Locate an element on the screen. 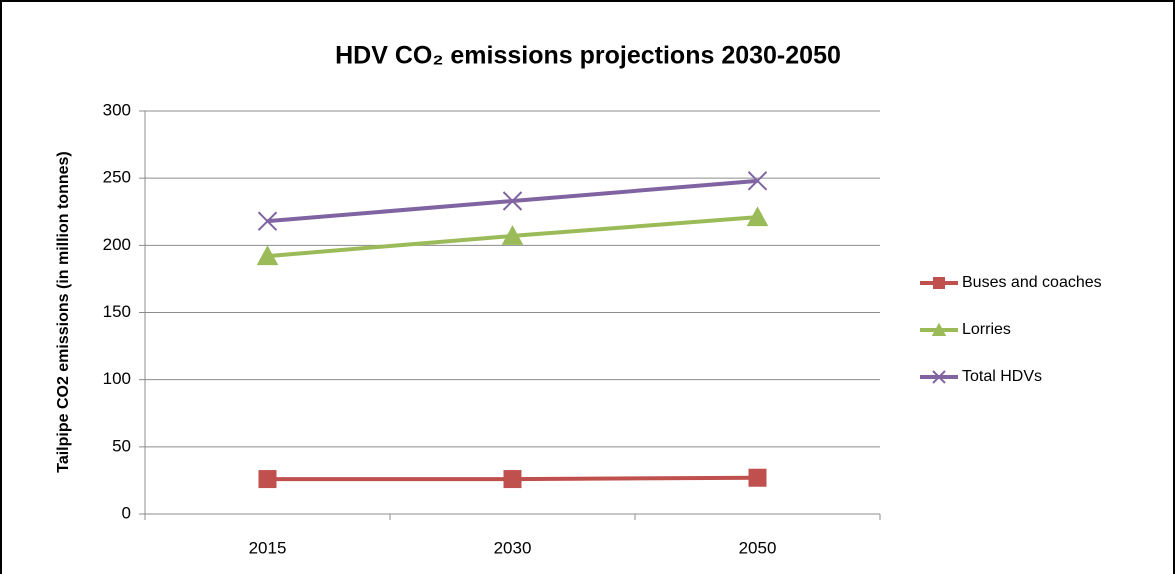 Image resolution: width=1175 pixels, height=574 pixels. y-tick-label: 250 is located at coordinates (117, 177).